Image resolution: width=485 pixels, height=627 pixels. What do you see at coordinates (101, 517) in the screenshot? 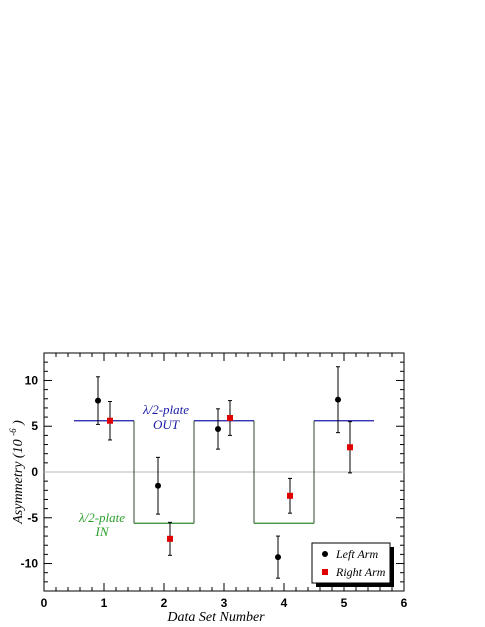
I see `annotation-in-line1: λ/2-plate` at bounding box center [101, 517].